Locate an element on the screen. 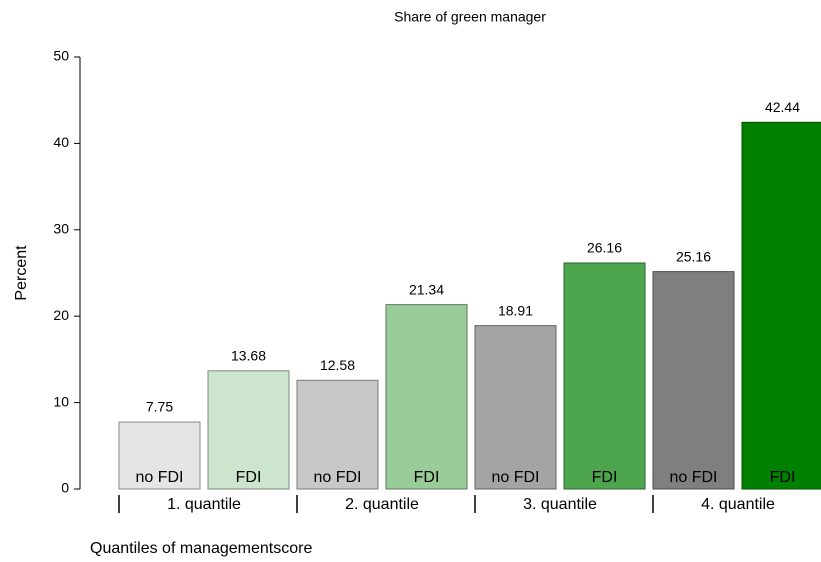  value-label: 13.68 is located at coordinates (248, 356).